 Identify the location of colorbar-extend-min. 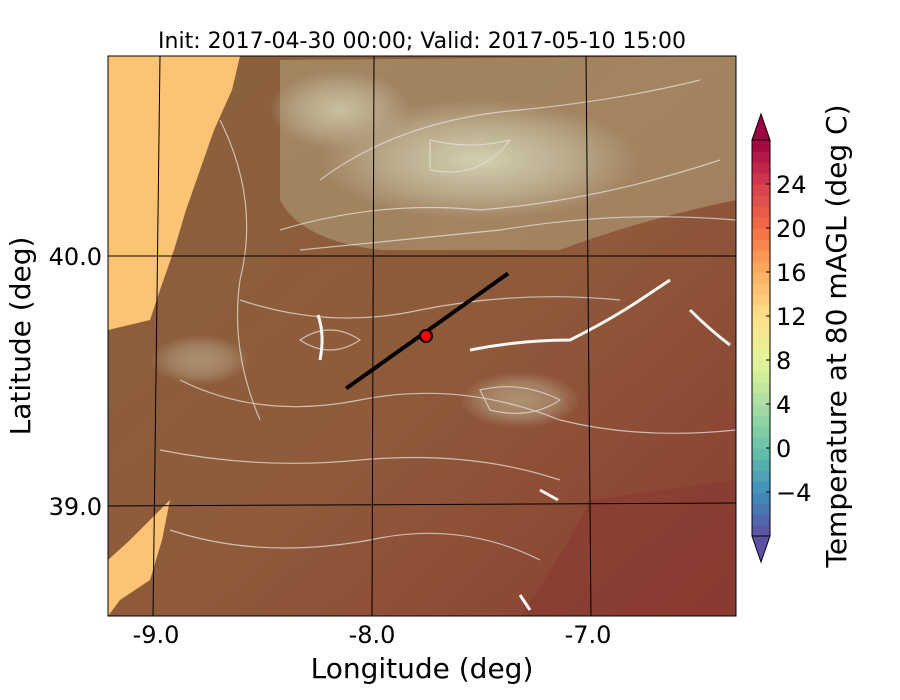
(761, 549).